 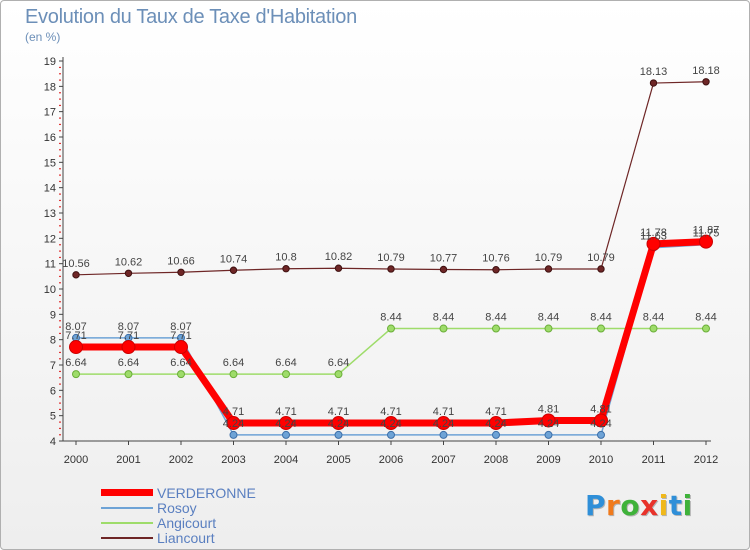 I want to click on x-tick-label: 2006, so click(x=391, y=460).